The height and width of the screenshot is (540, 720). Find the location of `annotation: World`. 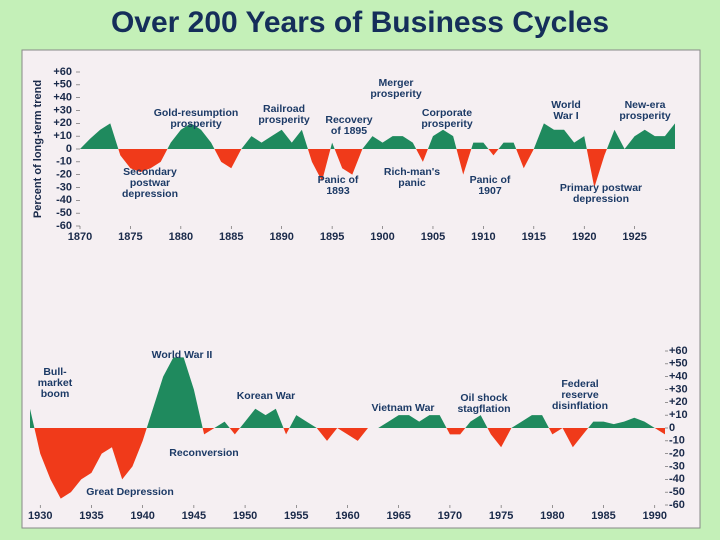

annotation: World is located at coordinates (566, 105).